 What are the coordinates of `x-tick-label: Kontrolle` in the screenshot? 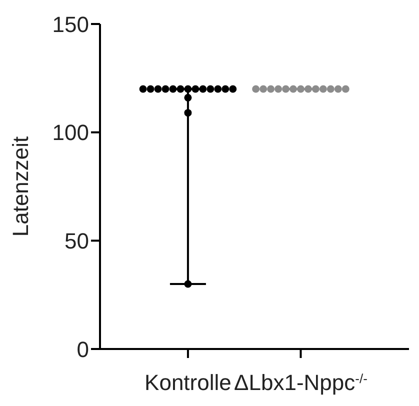 It's located at (188, 382).